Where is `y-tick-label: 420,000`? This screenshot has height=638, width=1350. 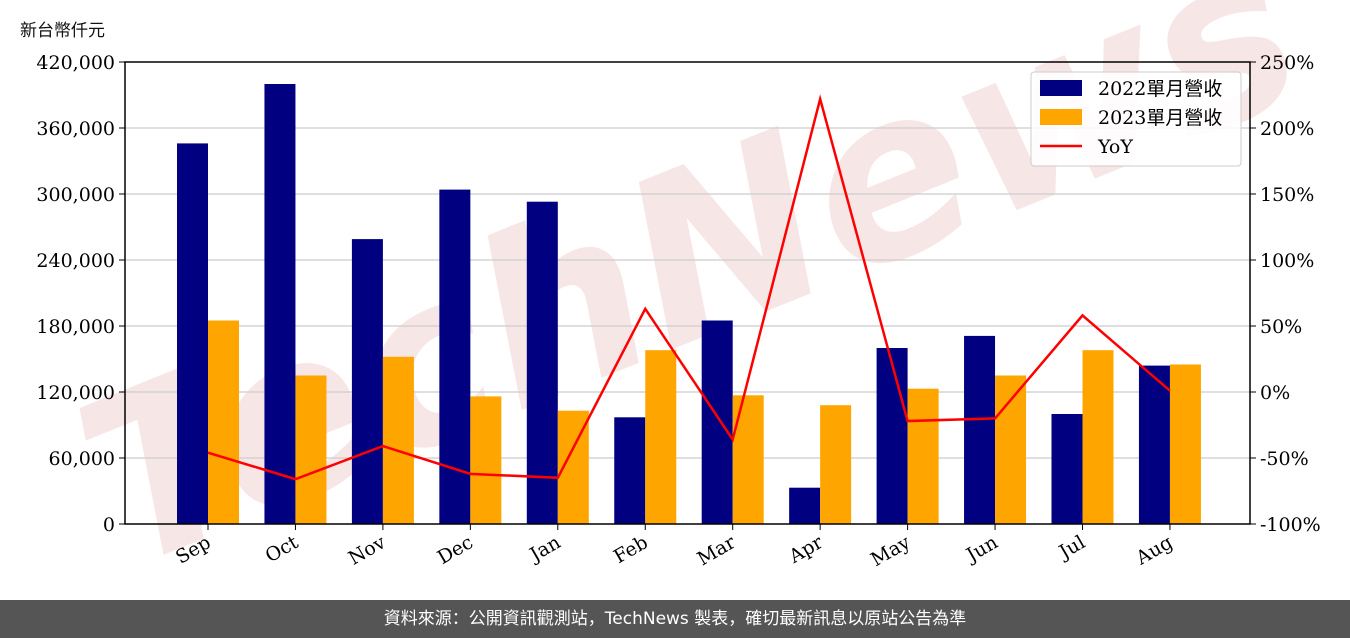
y-tick-label: 420,000 is located at coordinates (75, 63).